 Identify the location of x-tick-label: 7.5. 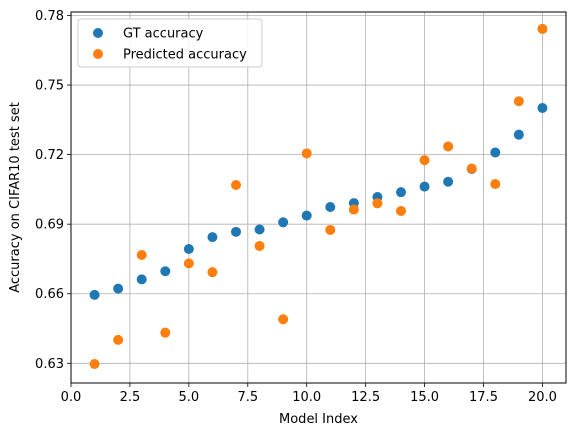
(247, 397).